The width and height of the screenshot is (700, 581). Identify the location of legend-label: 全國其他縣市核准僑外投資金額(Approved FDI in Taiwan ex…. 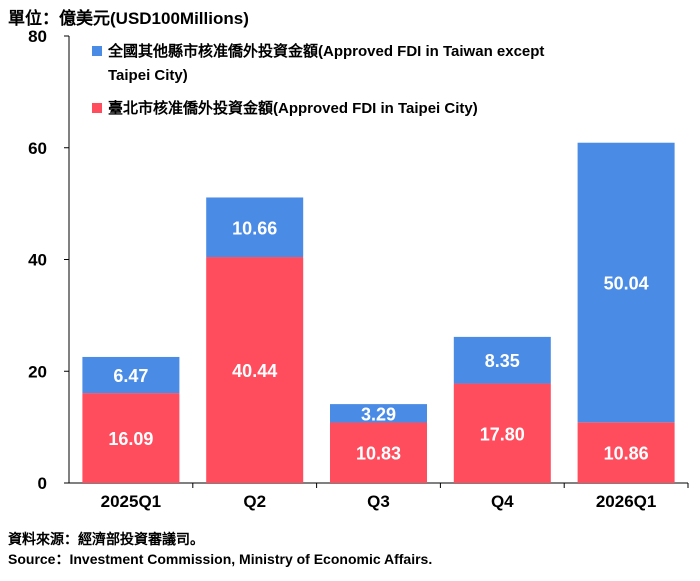
(325, 51).